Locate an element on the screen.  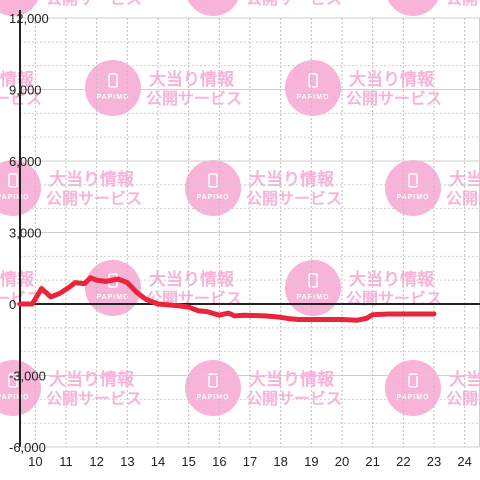
x-tick-label: 22 is located at coordinates (403, 461).